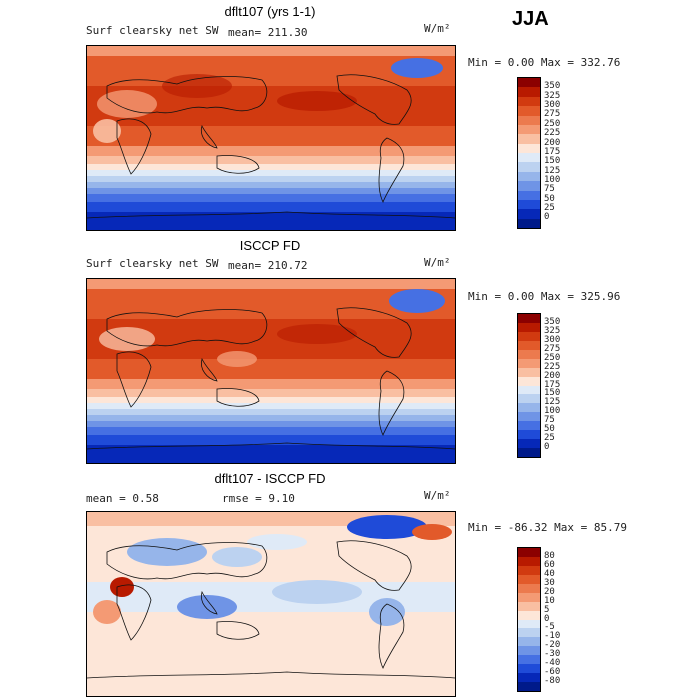 The image size is (700, 700). Describe the element at coordinates (544, 296) in the screenshot. I see `panel2-range: Min = 0.00 Max = 325.96` at that location.